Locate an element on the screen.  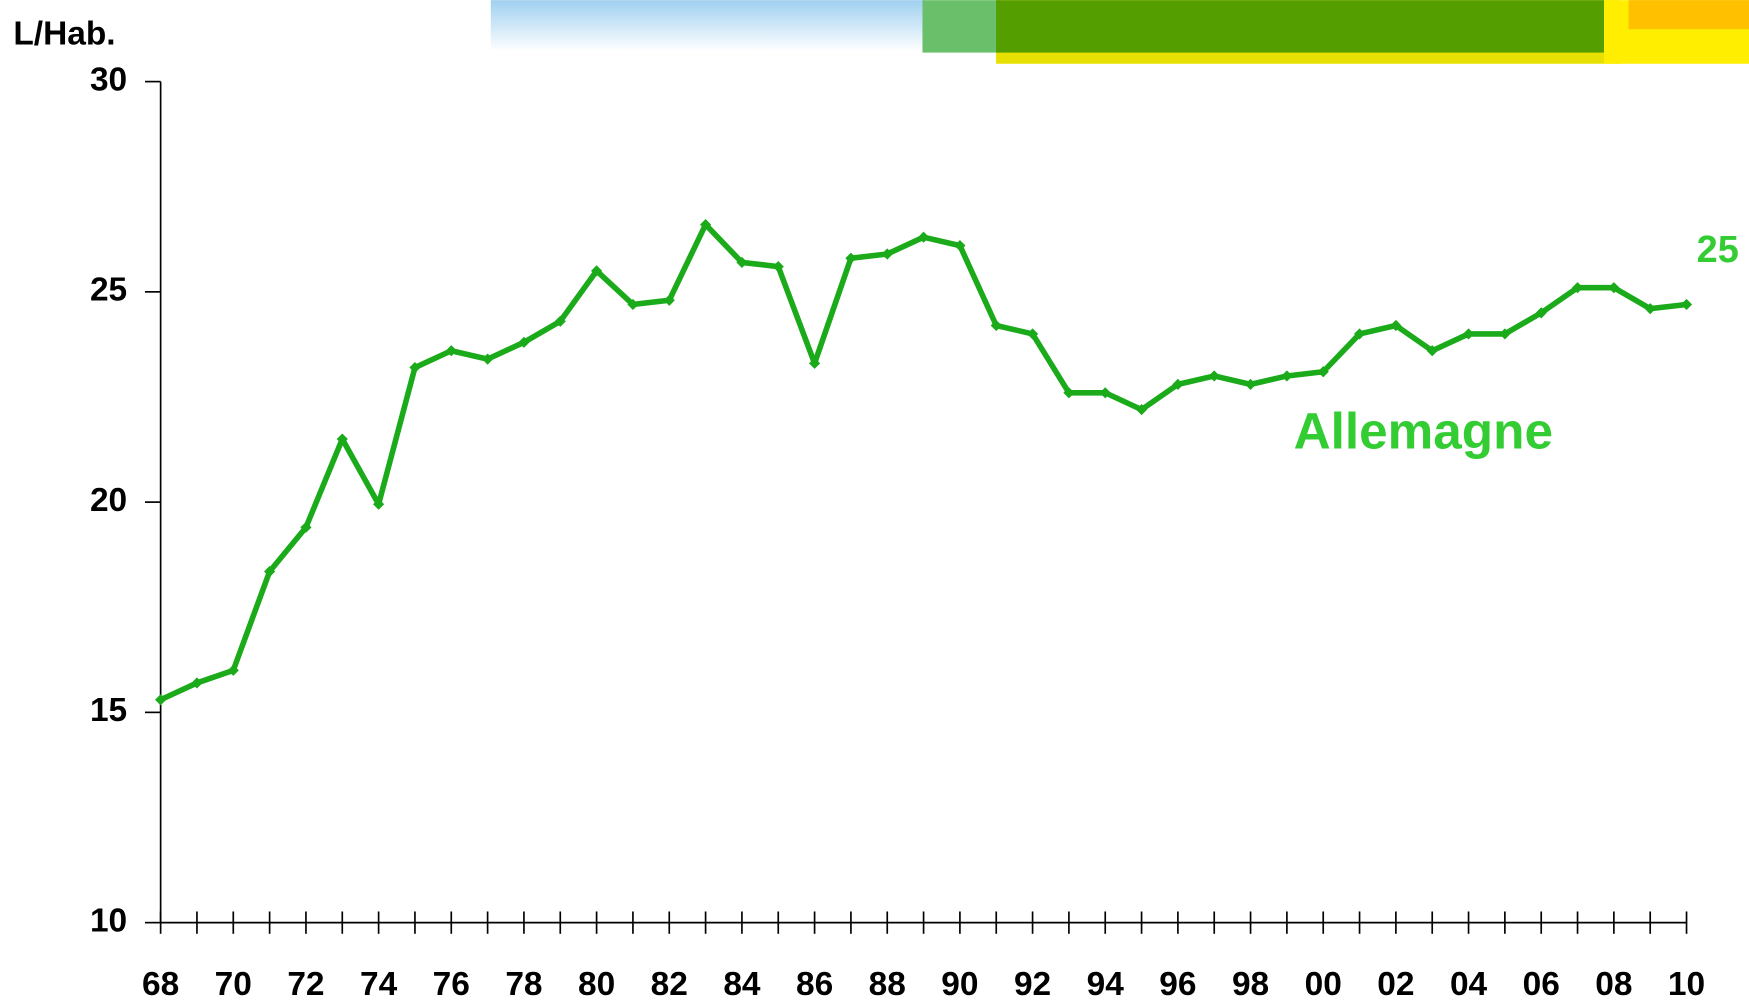
x-tick-label: 04 is located at coordinates (1469, 984).